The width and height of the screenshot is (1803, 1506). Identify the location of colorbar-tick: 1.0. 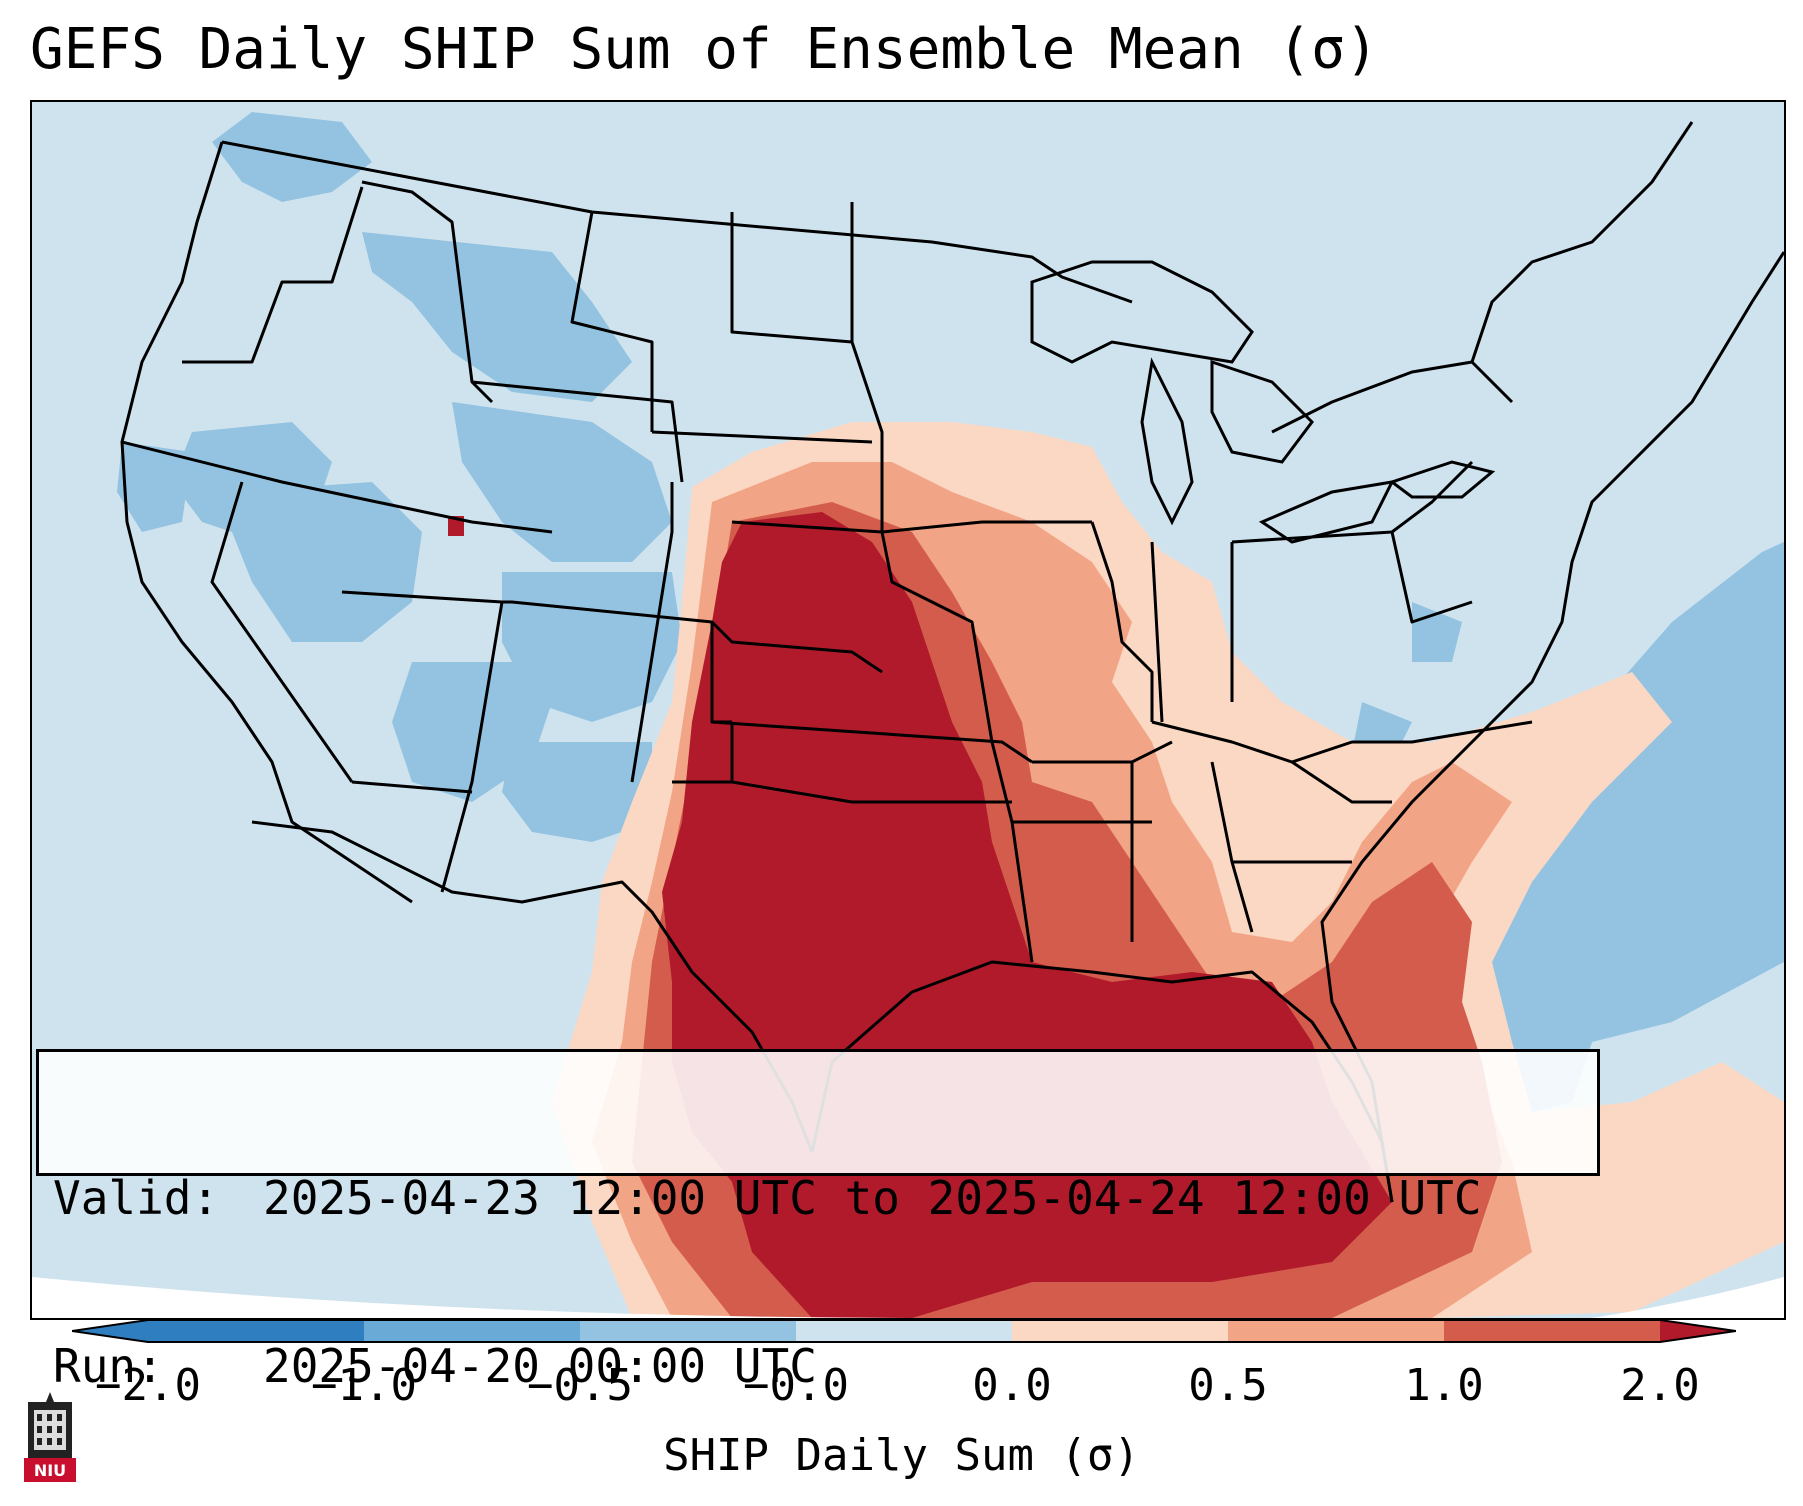
(1444, 1385).